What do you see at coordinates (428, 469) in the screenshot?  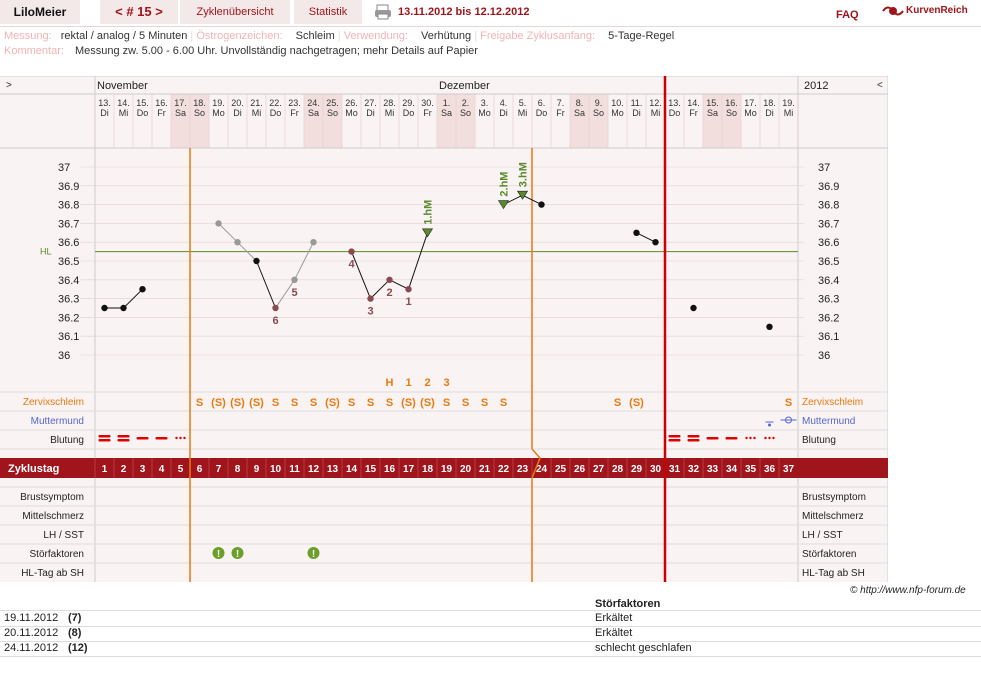 I see `cycle-day-number: 18` at bounding box center [428, 469].